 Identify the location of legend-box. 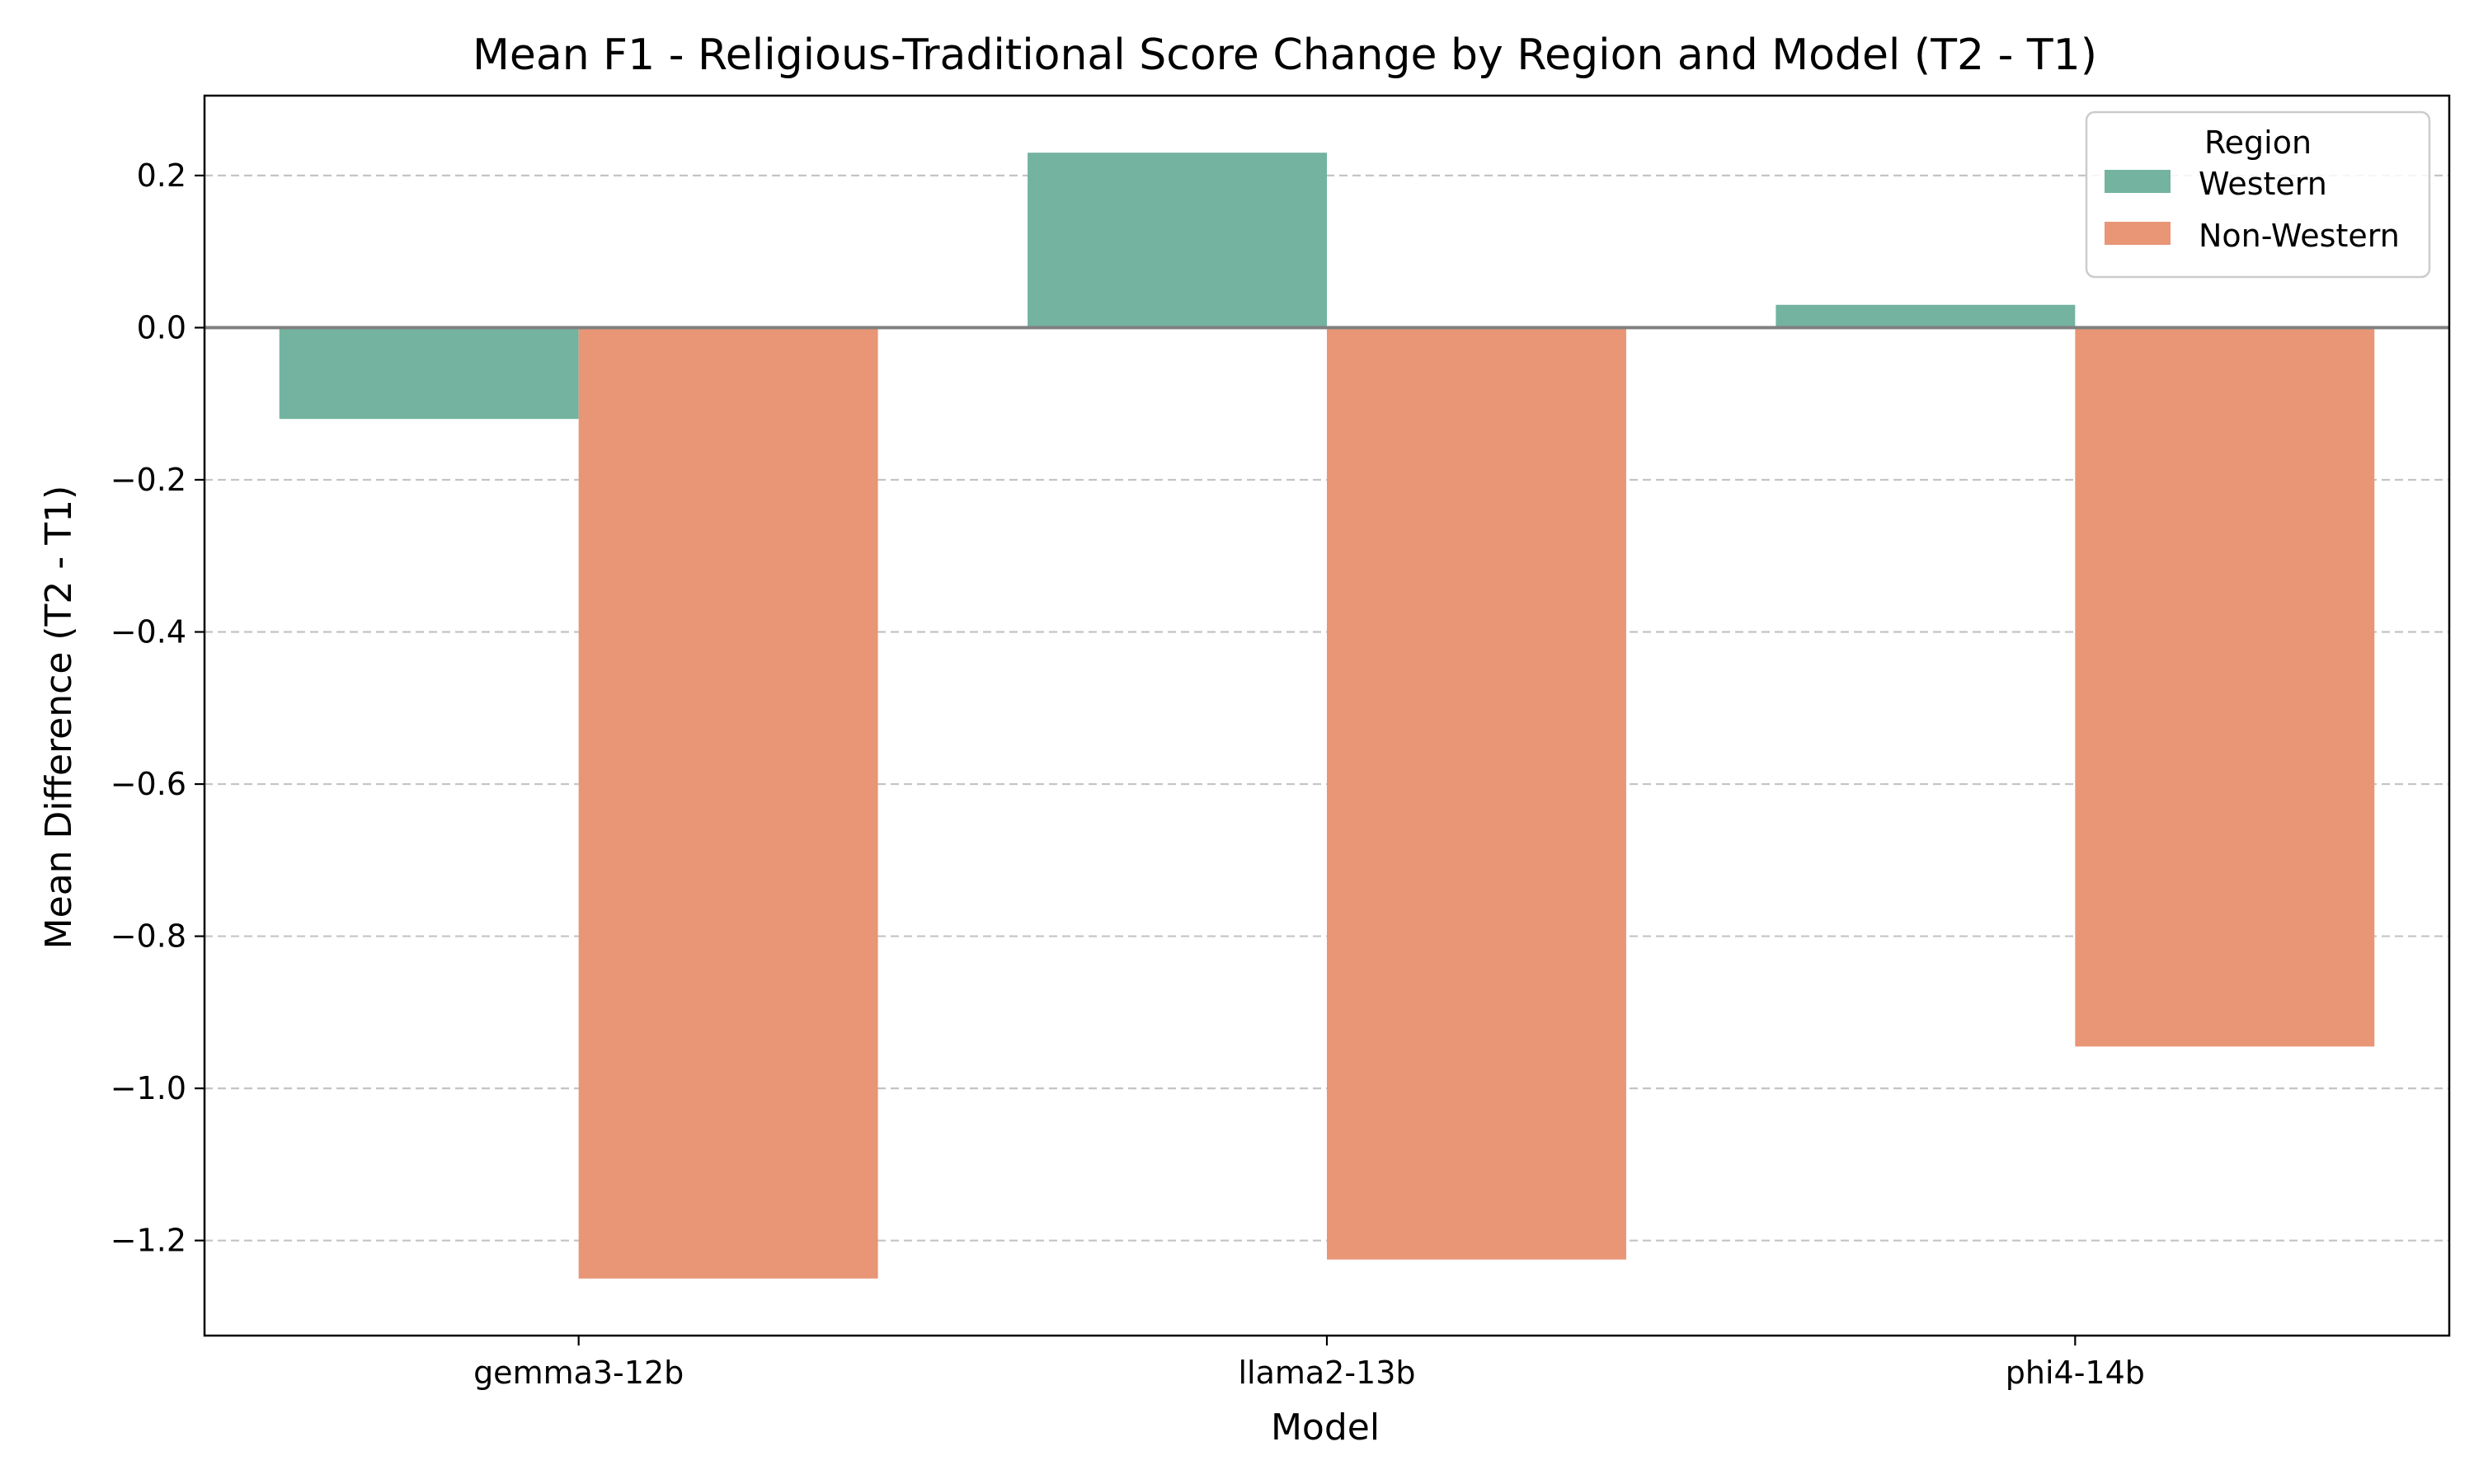
(2258, 194).